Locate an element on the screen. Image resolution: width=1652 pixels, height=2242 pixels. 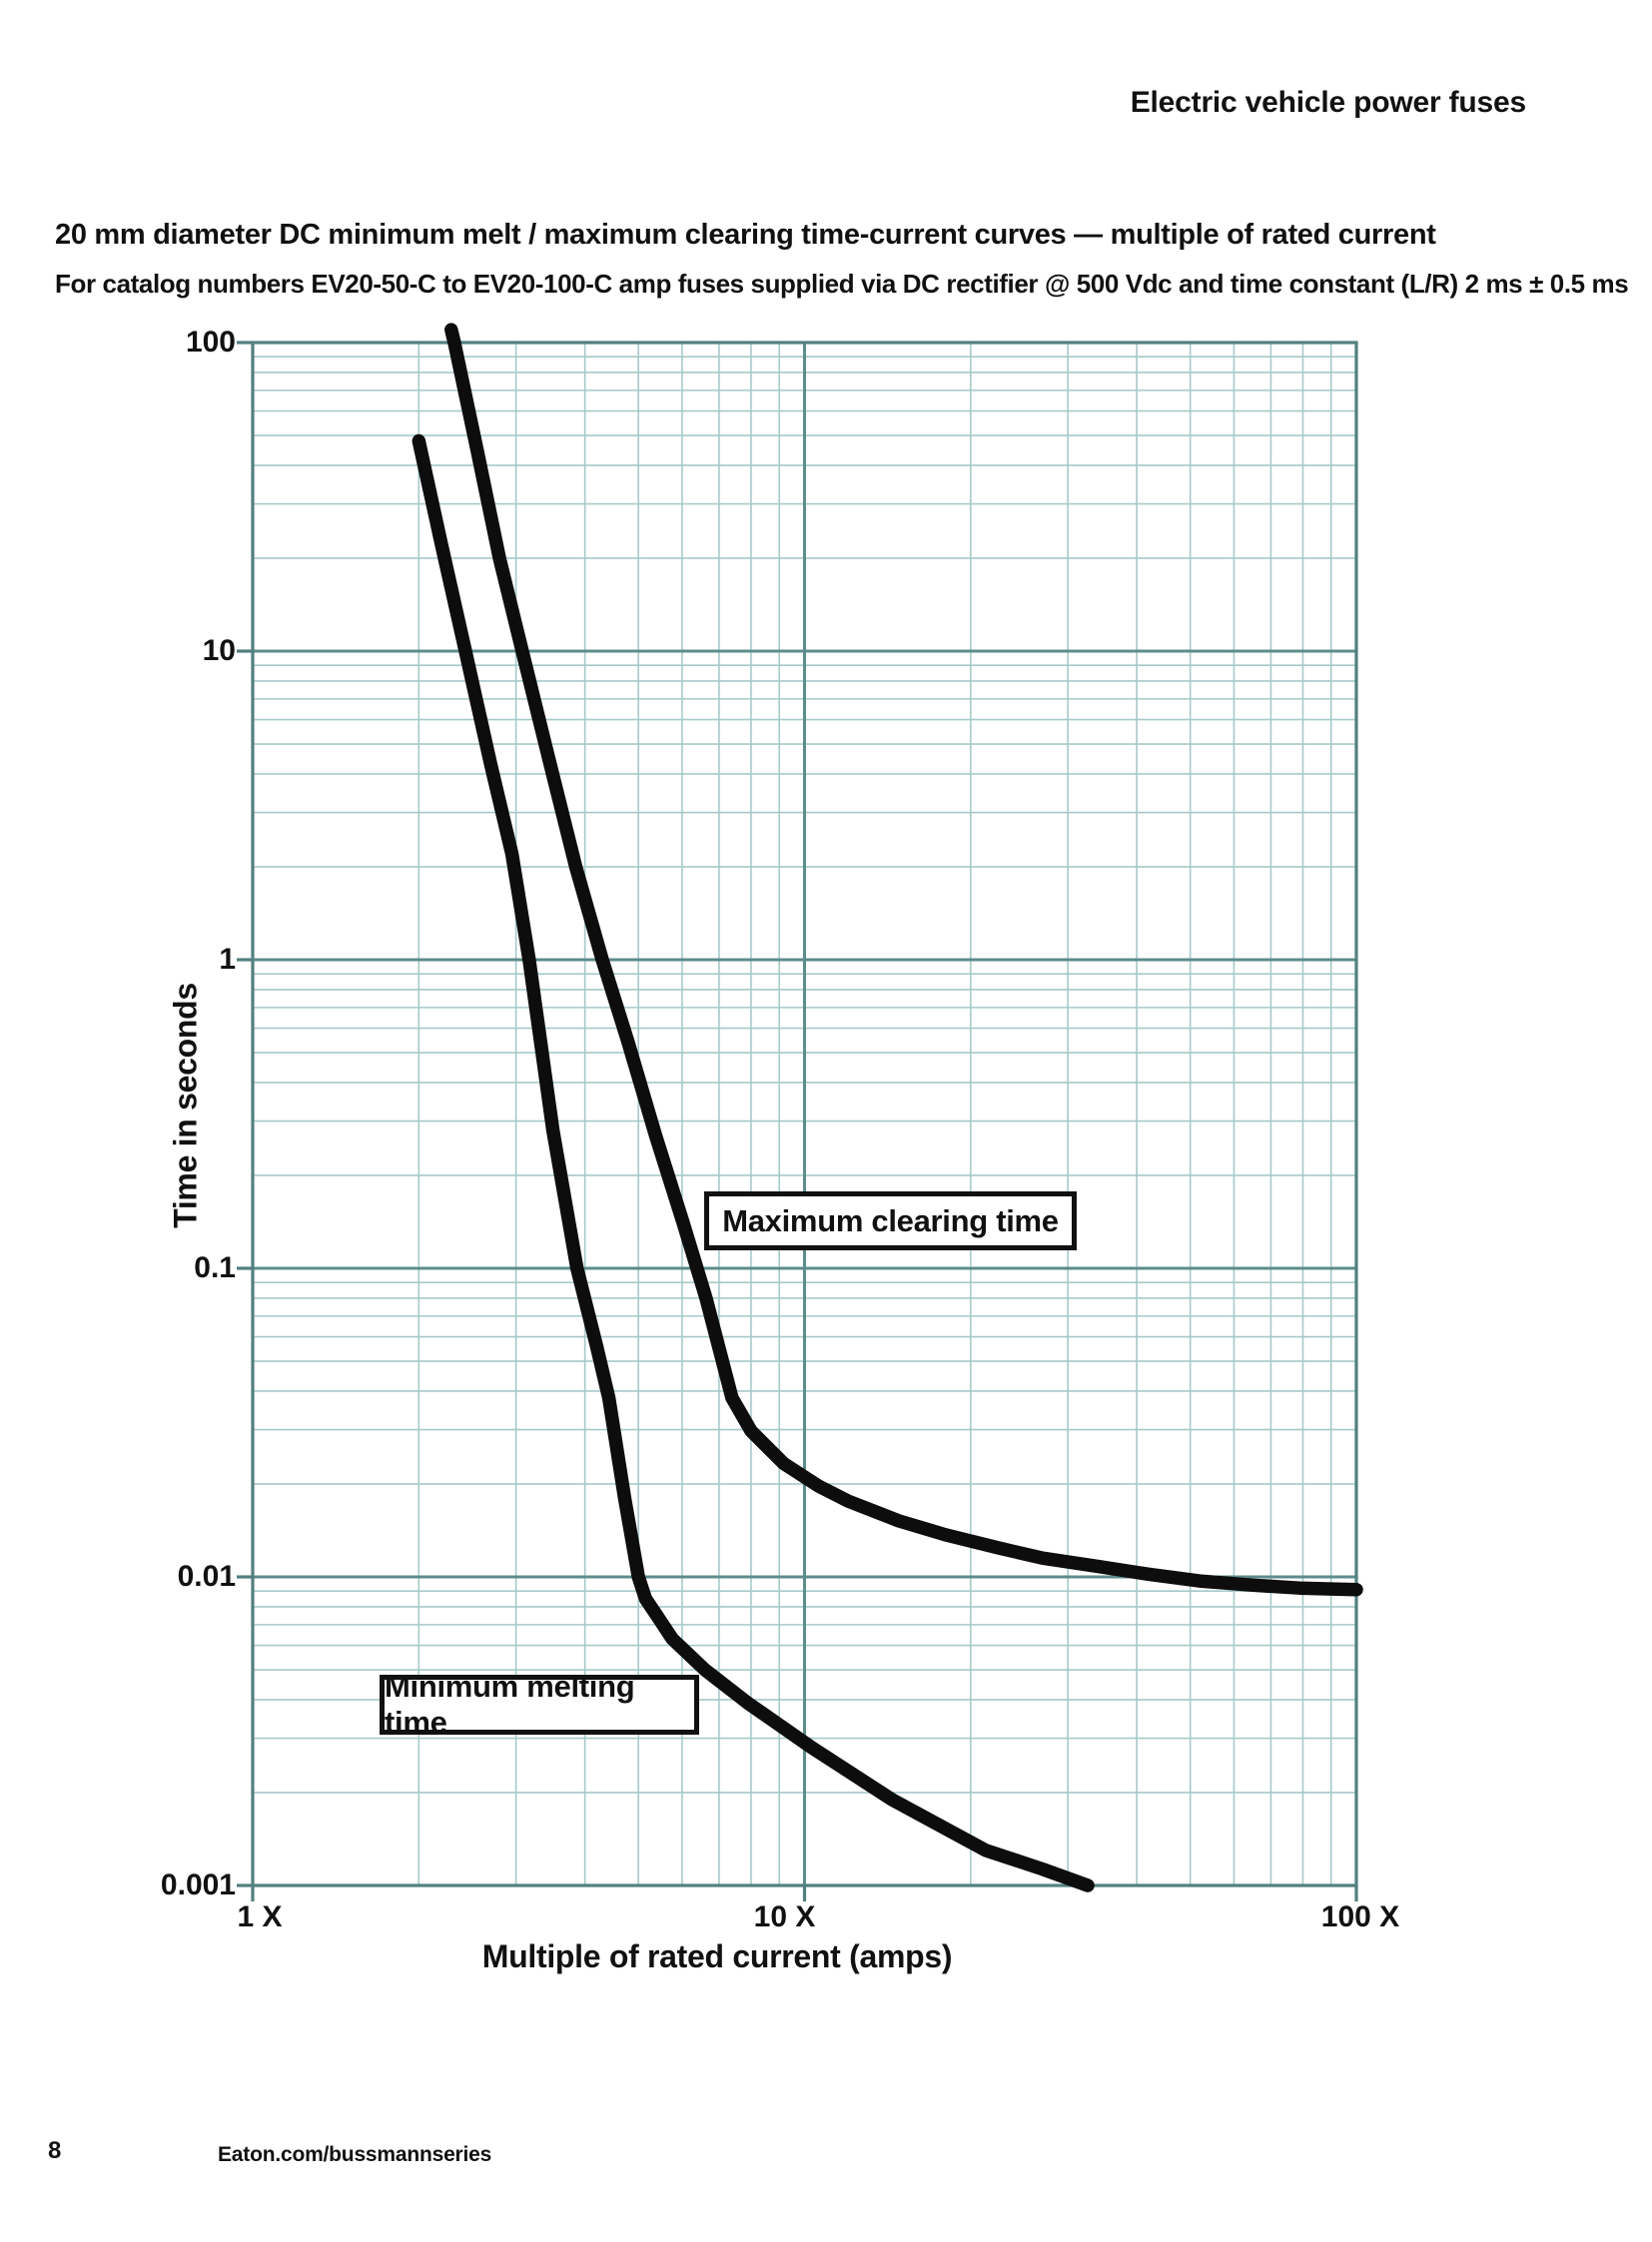
maximum-clearing-time-label: Maximum clearing time is located at coordinates (890, 1220).